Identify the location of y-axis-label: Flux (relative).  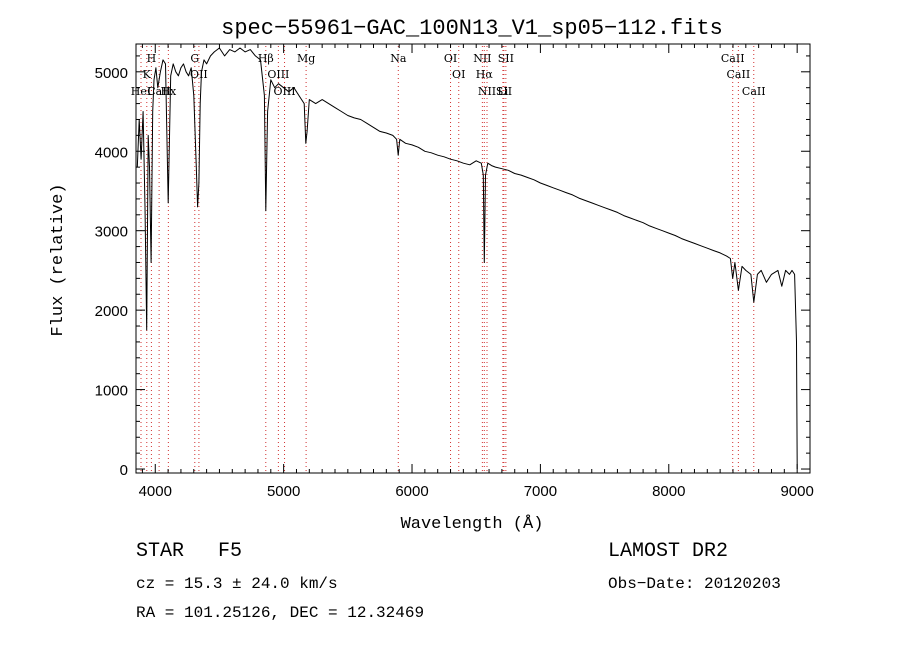
(58, 259).